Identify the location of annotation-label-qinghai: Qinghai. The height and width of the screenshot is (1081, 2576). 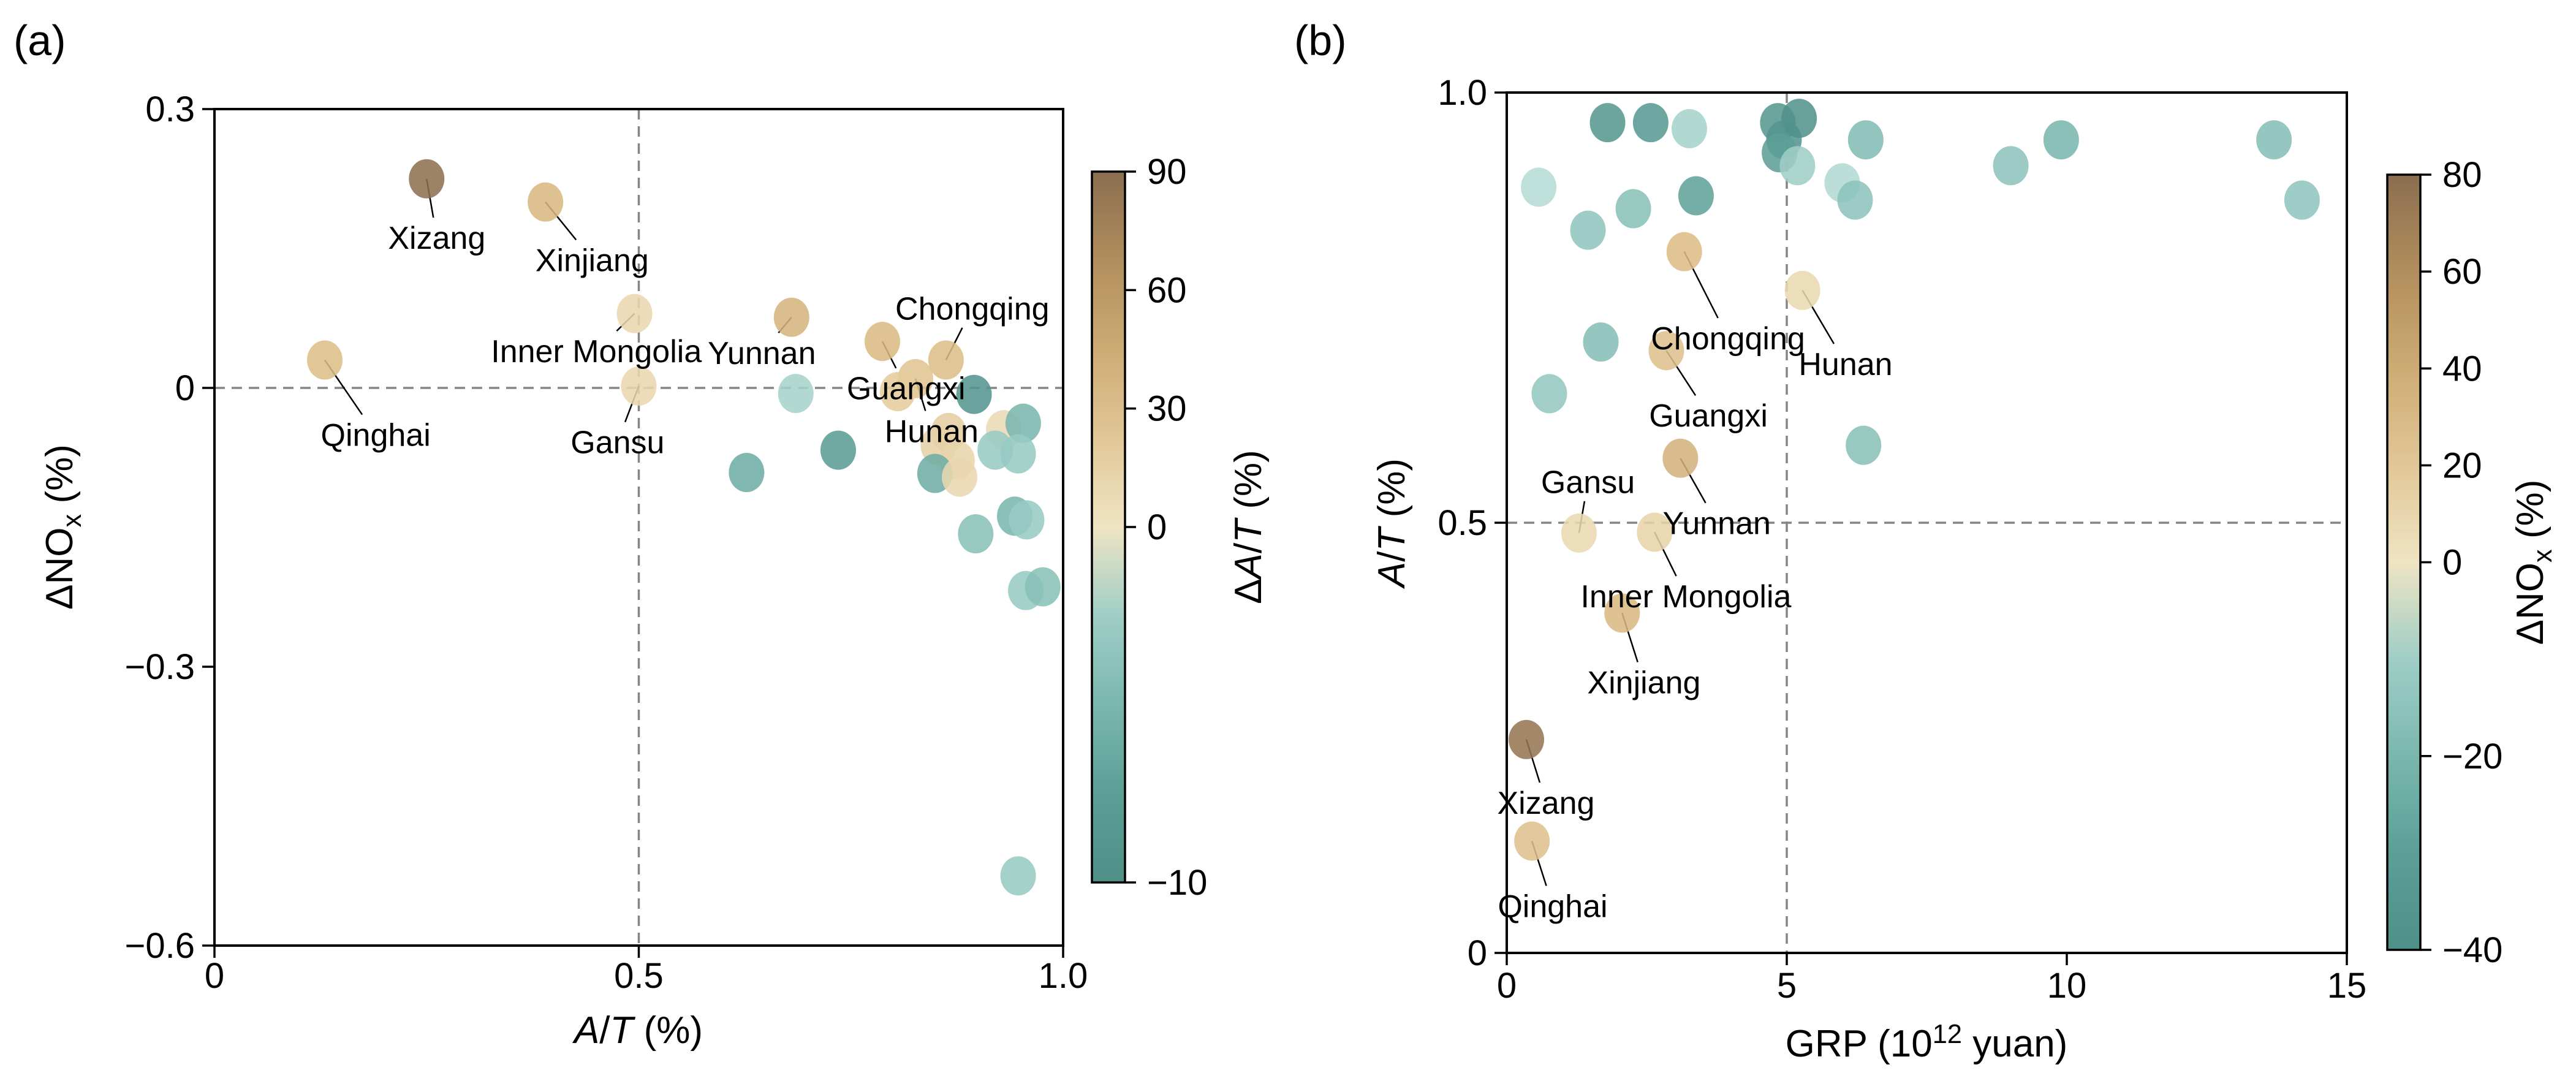
(376, 435).